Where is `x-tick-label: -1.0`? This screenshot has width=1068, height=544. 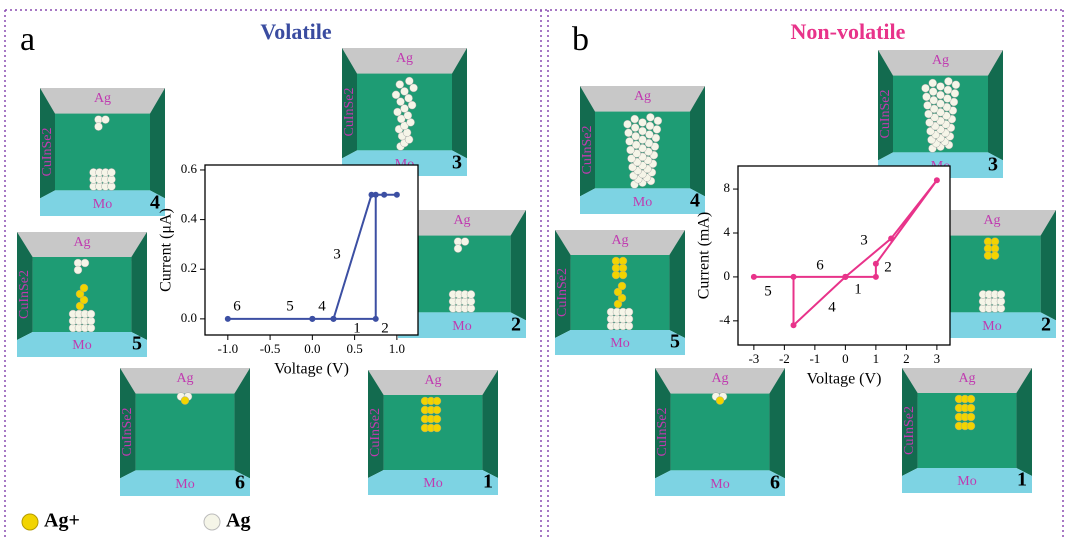 x-tick-label: -1.0 is located at coordinates (228, 348).